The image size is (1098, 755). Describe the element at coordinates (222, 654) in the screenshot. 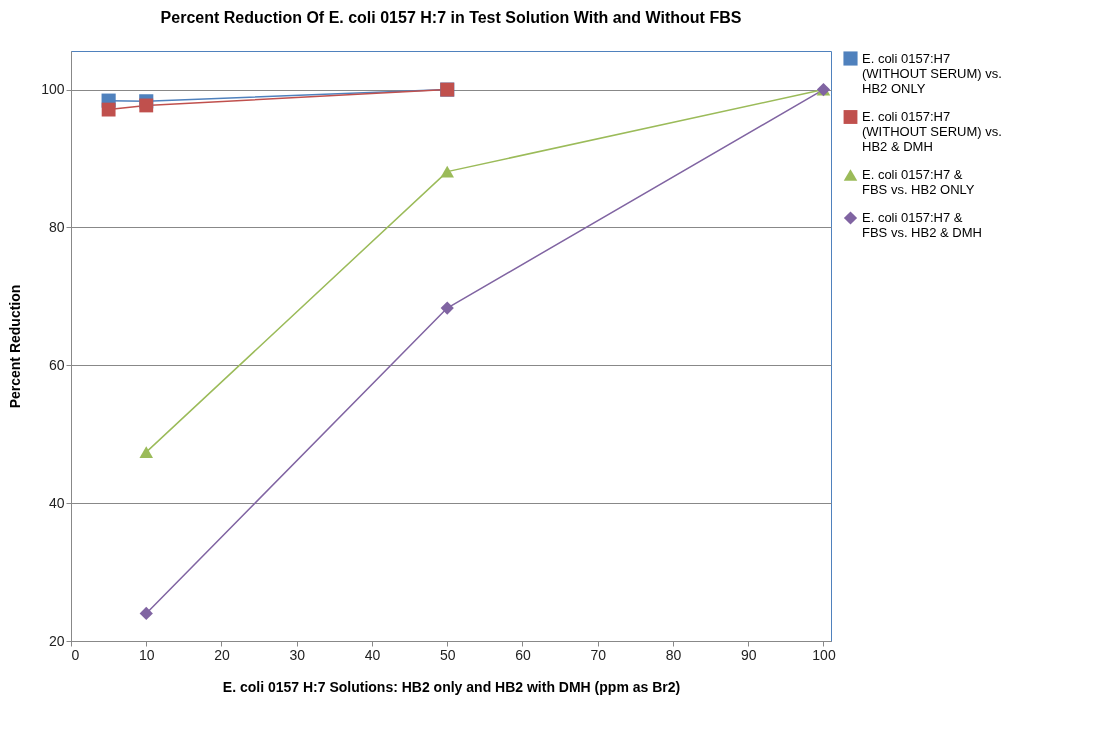

I see `x-tick-label: 20` at that location.